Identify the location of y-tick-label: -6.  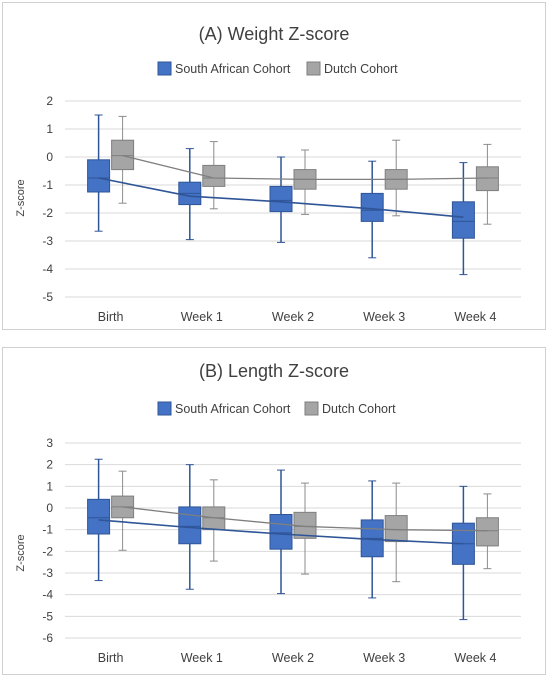
(47, 638).